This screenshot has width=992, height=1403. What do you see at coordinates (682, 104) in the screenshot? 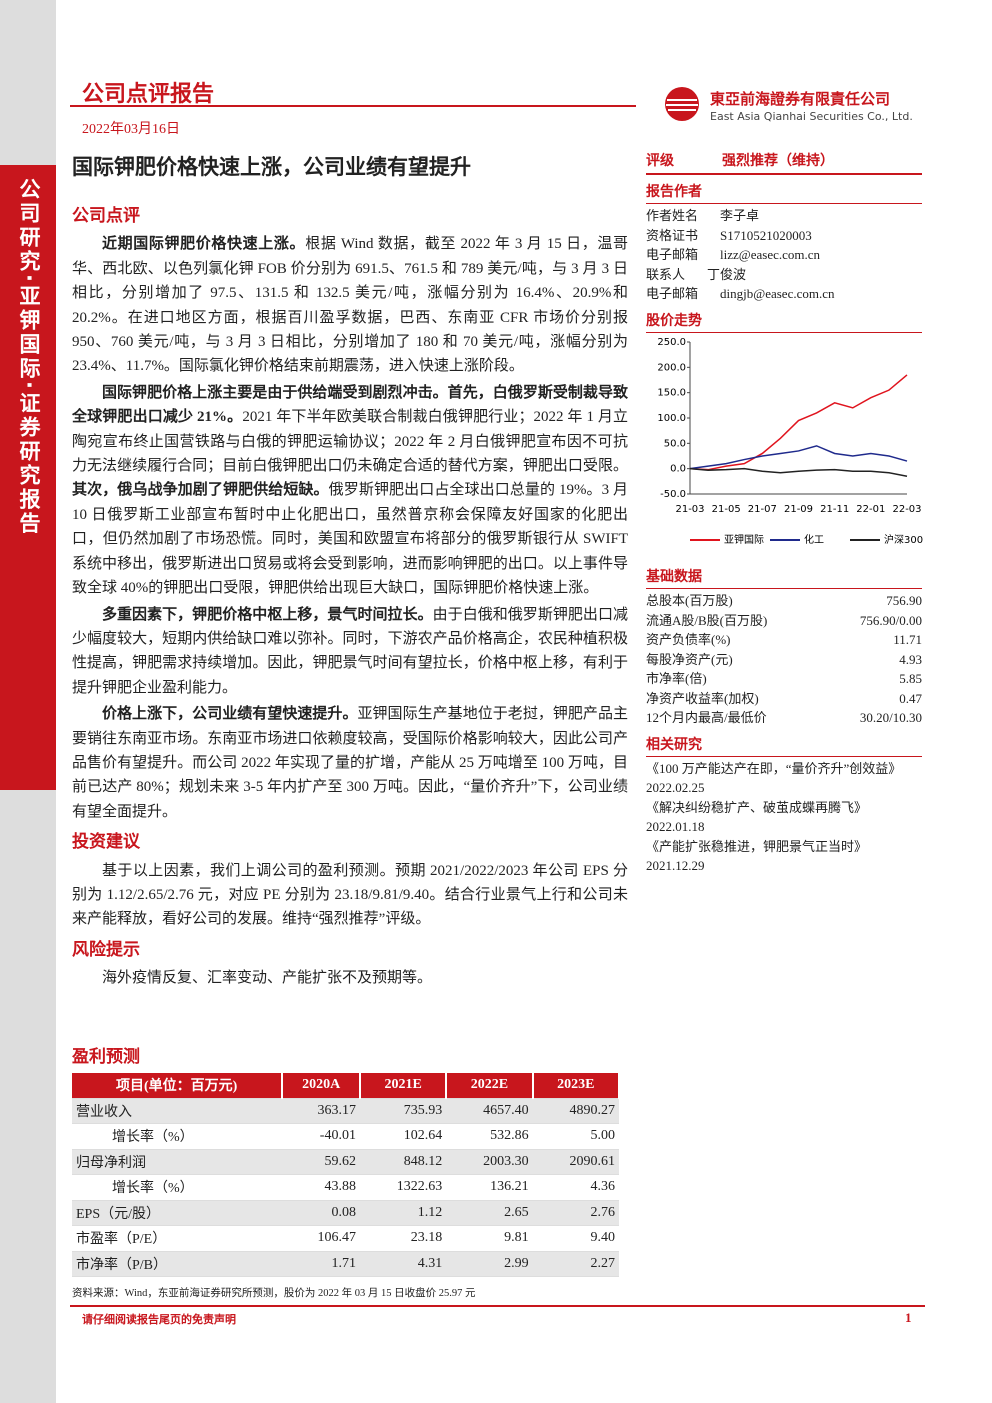
I see `logo` at bounding box center [682, 104].